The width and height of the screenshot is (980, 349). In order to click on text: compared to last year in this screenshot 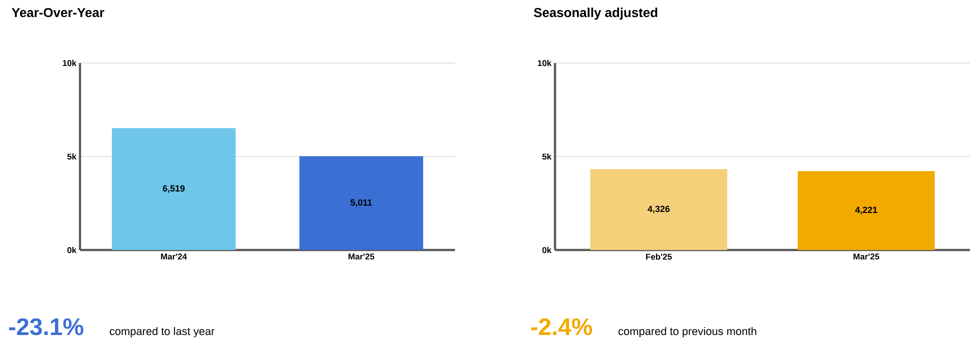, I will do `click(162, 332)`.